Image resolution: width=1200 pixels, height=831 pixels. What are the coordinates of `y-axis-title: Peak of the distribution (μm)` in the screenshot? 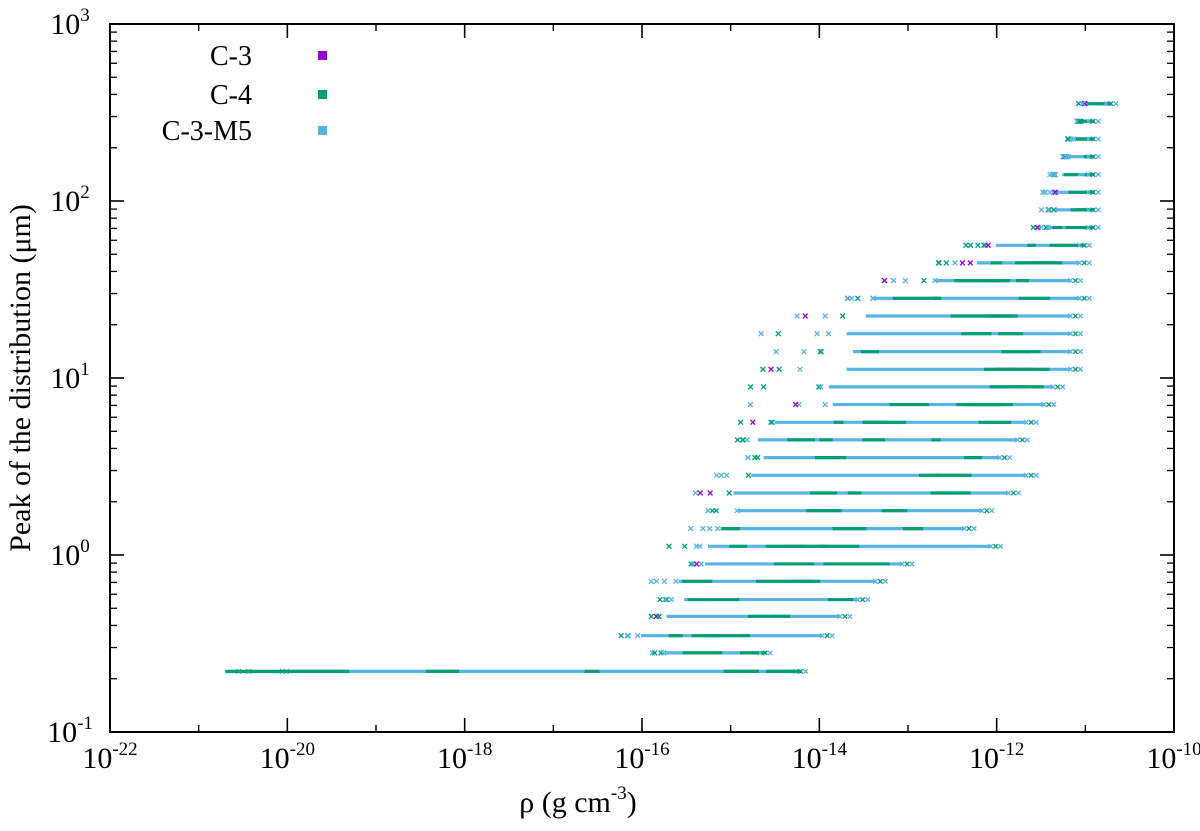 It's located at (20, 378).